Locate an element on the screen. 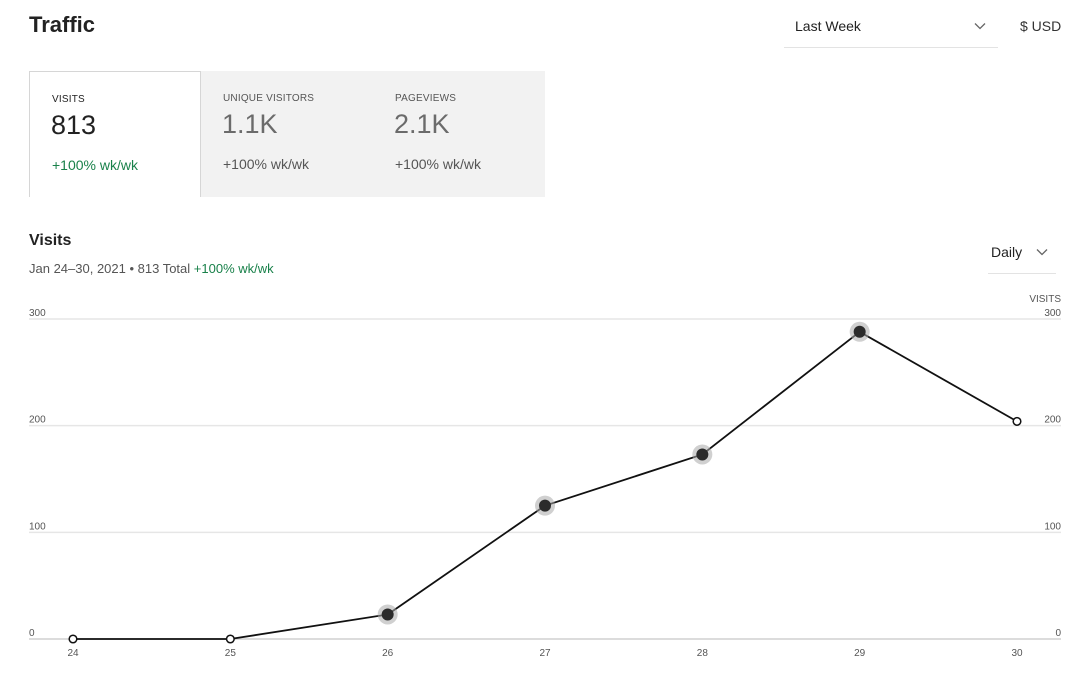 Image resolution: width=1085 pixels, height=678 pixels. chart-subtitle-change: +100% wk/wk is located at coordinates (233, 268).